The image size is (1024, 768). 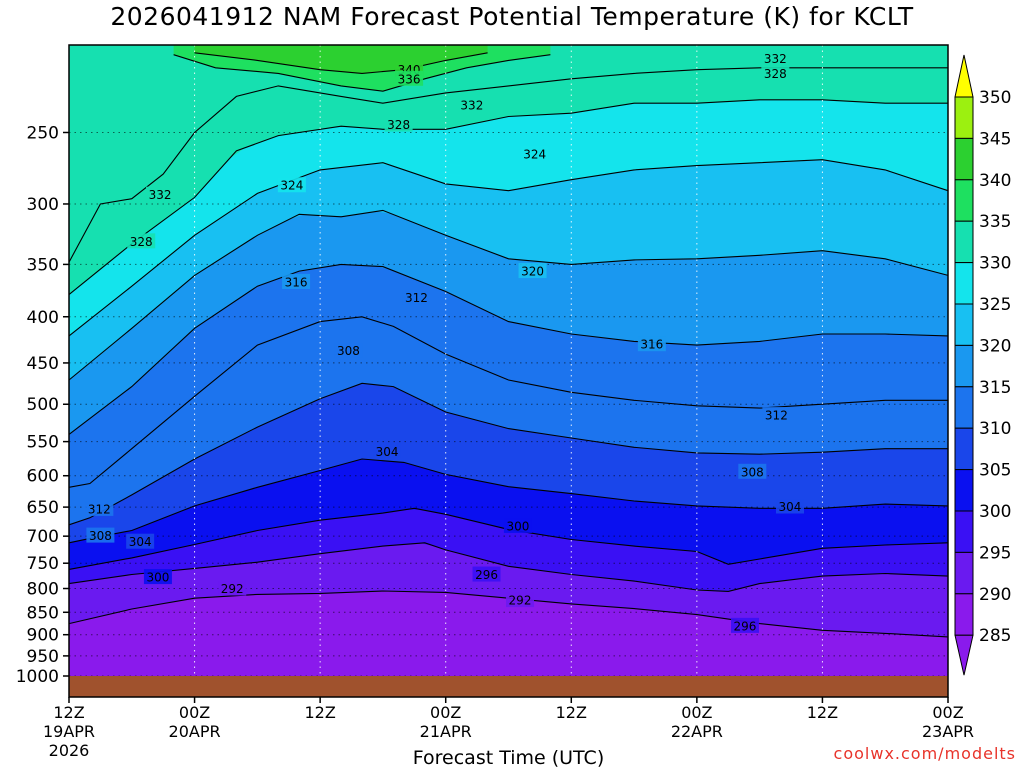 What do you see at coordinates (43, 205) in the screenshot?
I see `y-tick-label: 300` at bounding box center [43, 205].